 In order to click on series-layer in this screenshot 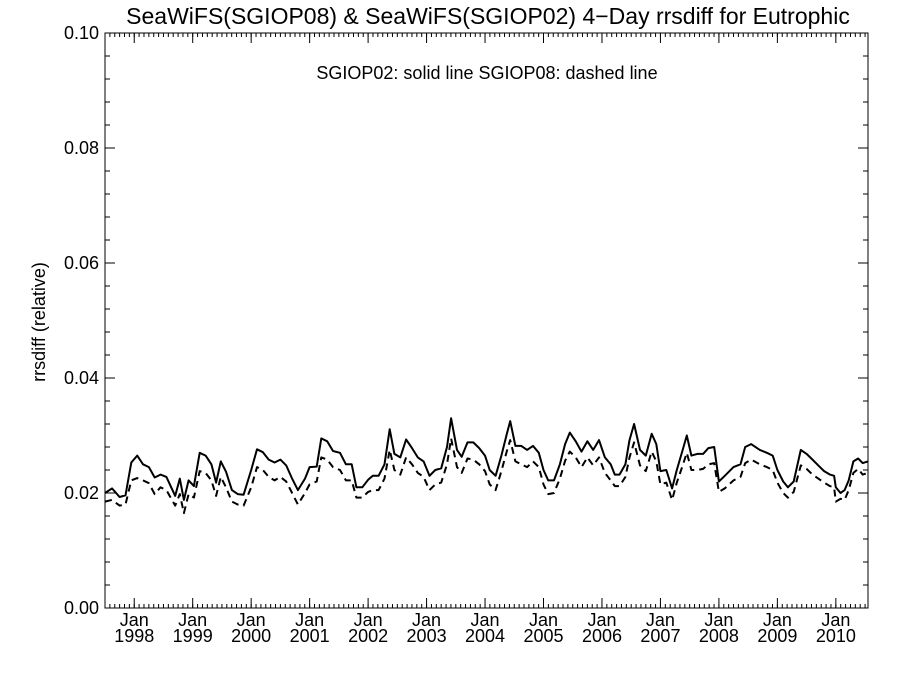, I will do `click(486, 466)`.